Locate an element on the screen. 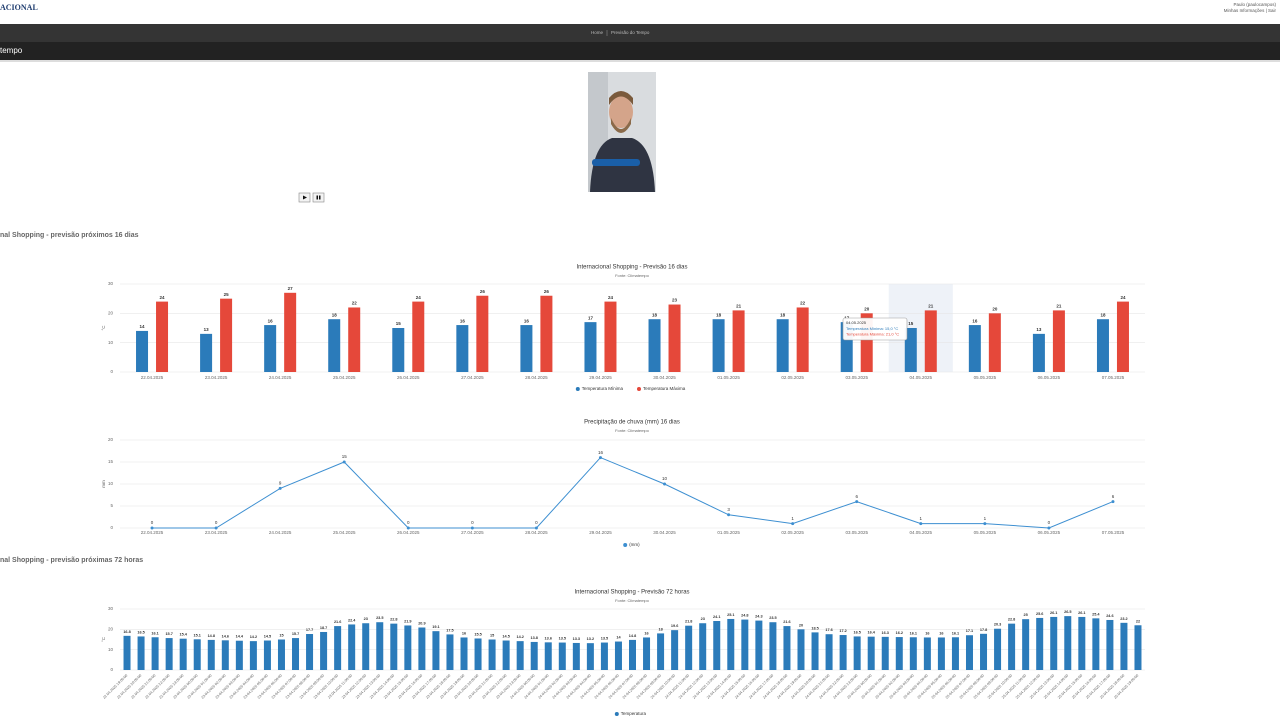 The height and width of the screenshot is (725, 1280). y-tick-label: 10 is located at coordinates (111, 649).